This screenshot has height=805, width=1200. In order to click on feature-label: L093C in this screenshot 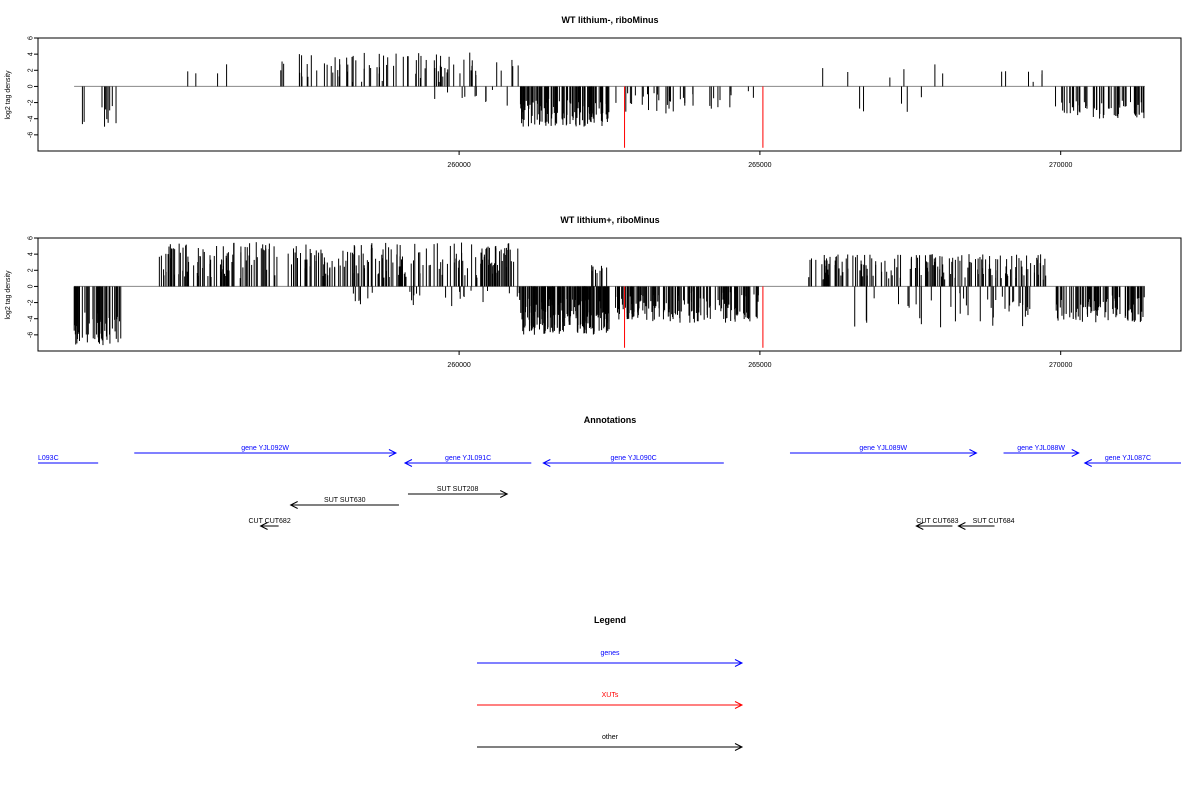, I will do `click(48, 458)`.